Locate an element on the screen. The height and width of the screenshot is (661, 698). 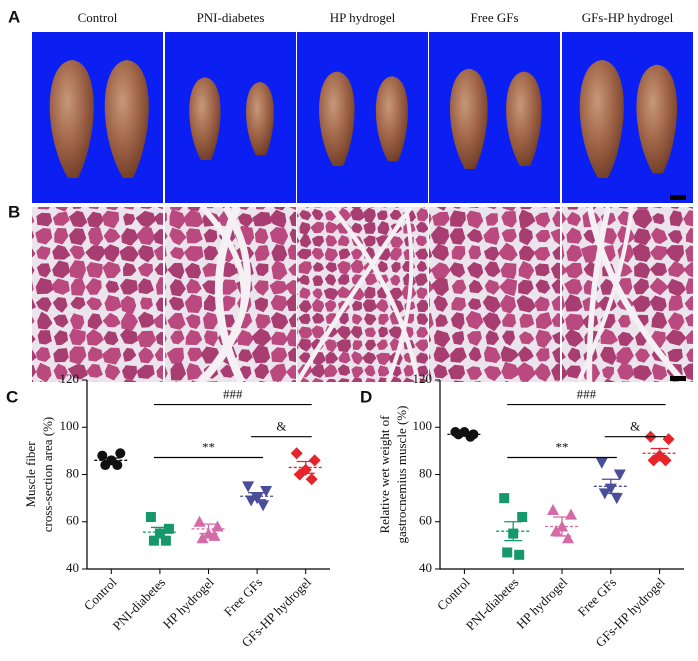
scale-bar is located at coordinates (678, 378).